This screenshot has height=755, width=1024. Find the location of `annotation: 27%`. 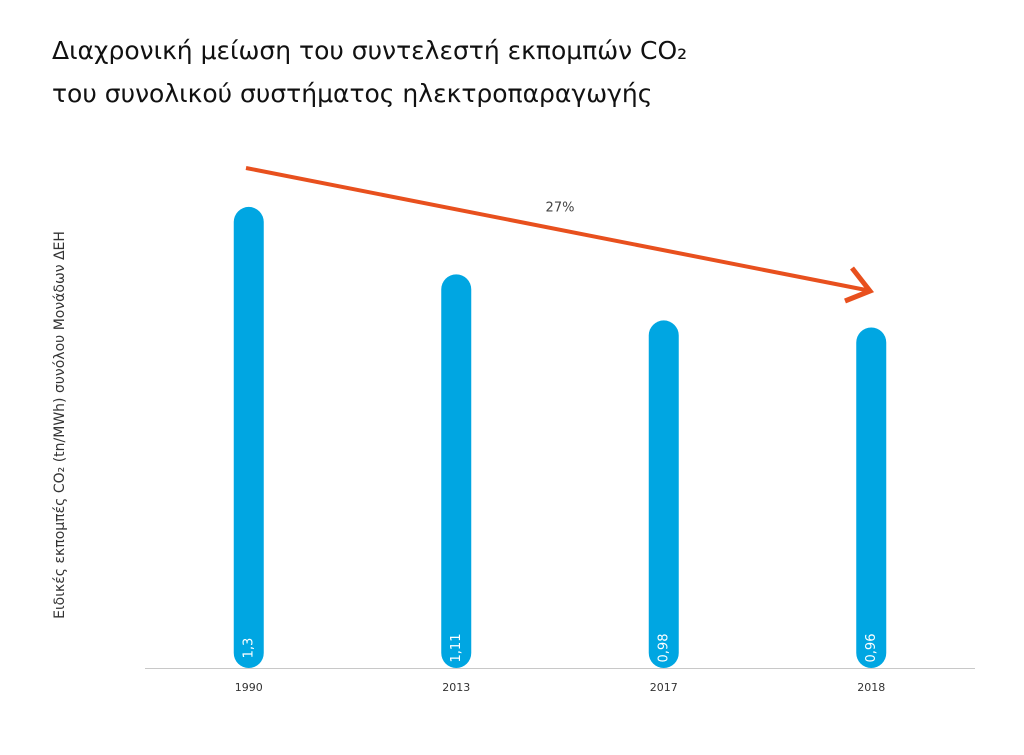

annotation: 27% is located at coordinates (560, 208).